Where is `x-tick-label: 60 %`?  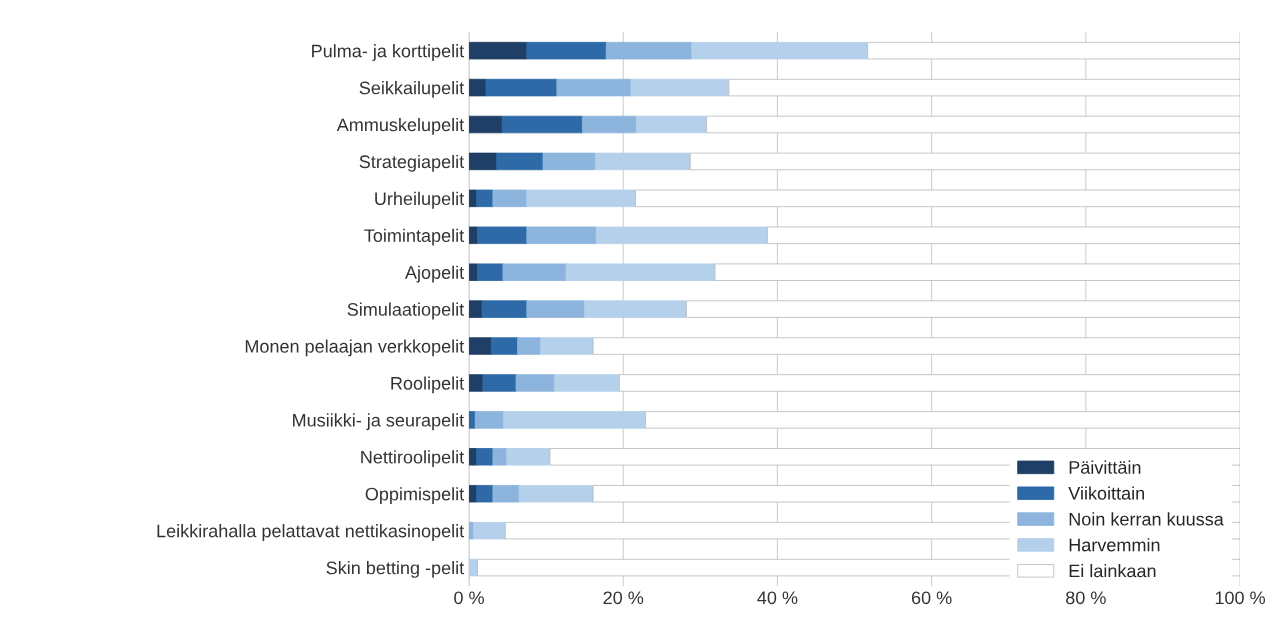
x-tick-label: 60 % is located at coordinates (931, 598).